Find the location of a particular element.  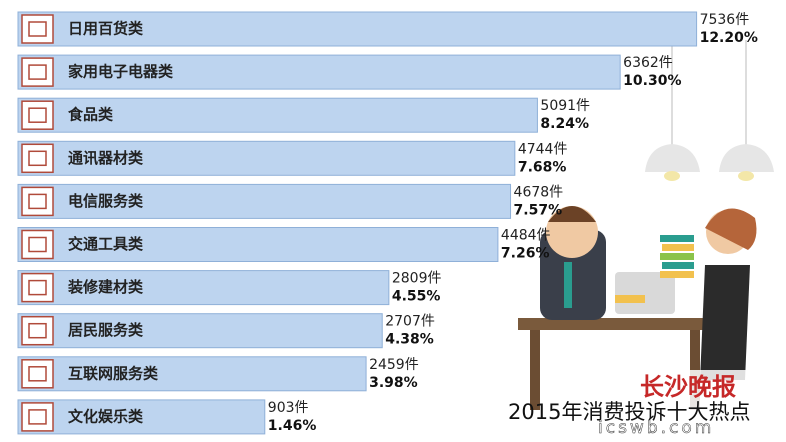

value-label: 4484件 is located at coordinates (526, 236).